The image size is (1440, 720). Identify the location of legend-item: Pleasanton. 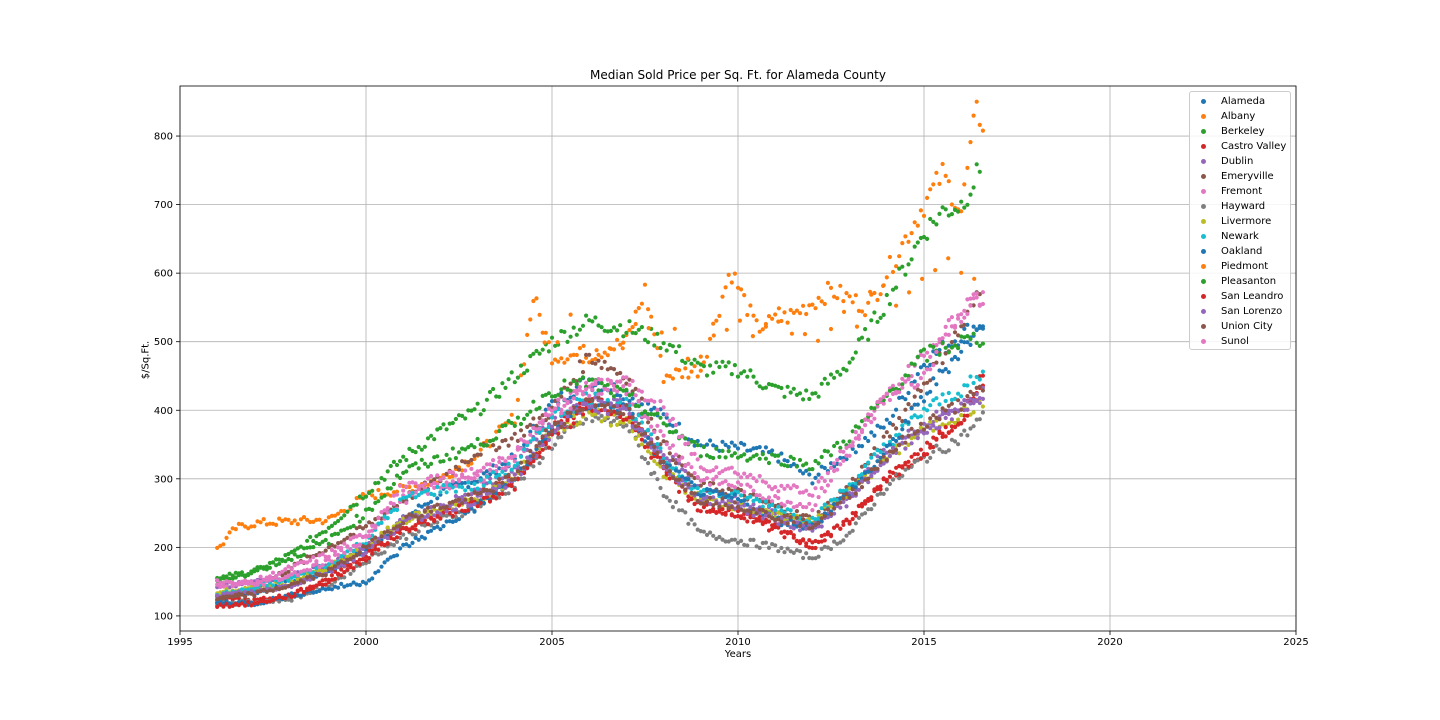
(1240, 281).